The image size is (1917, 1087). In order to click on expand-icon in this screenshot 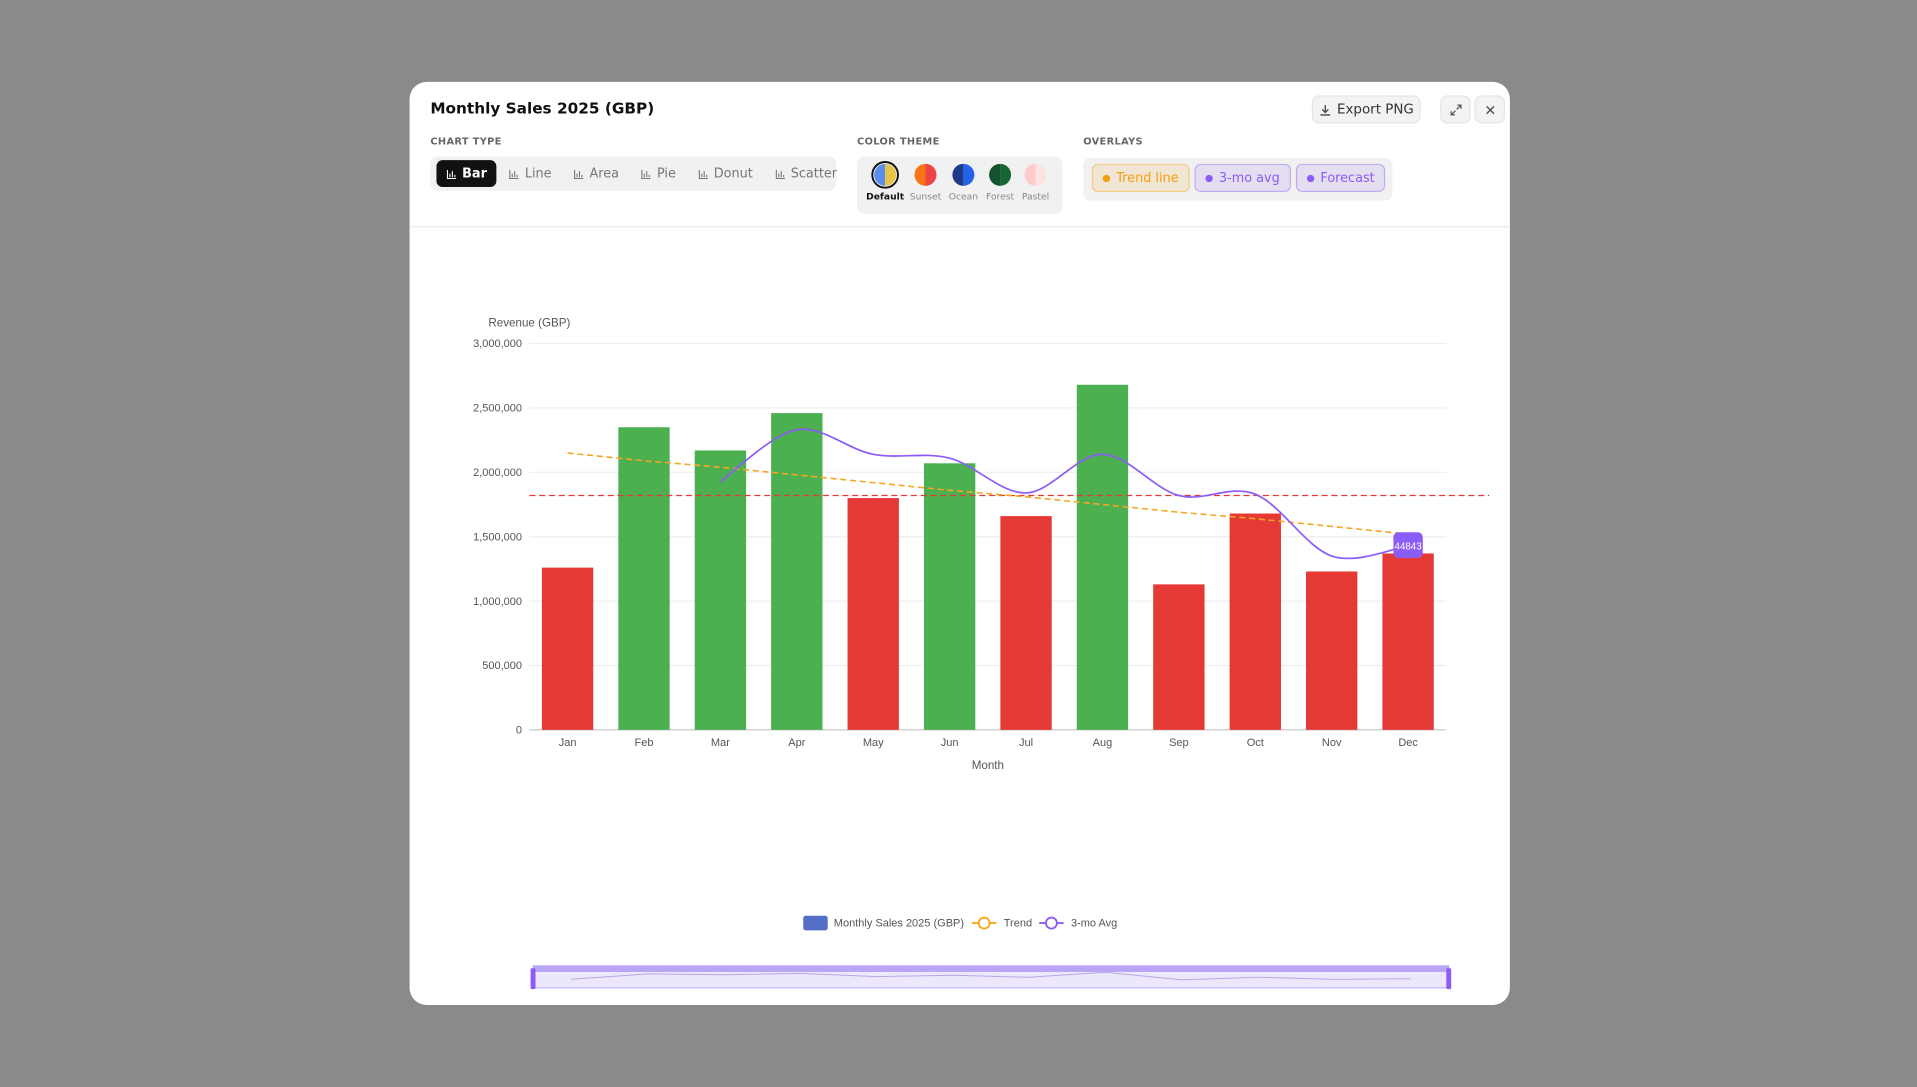, I will do `click(1455, 109)`.